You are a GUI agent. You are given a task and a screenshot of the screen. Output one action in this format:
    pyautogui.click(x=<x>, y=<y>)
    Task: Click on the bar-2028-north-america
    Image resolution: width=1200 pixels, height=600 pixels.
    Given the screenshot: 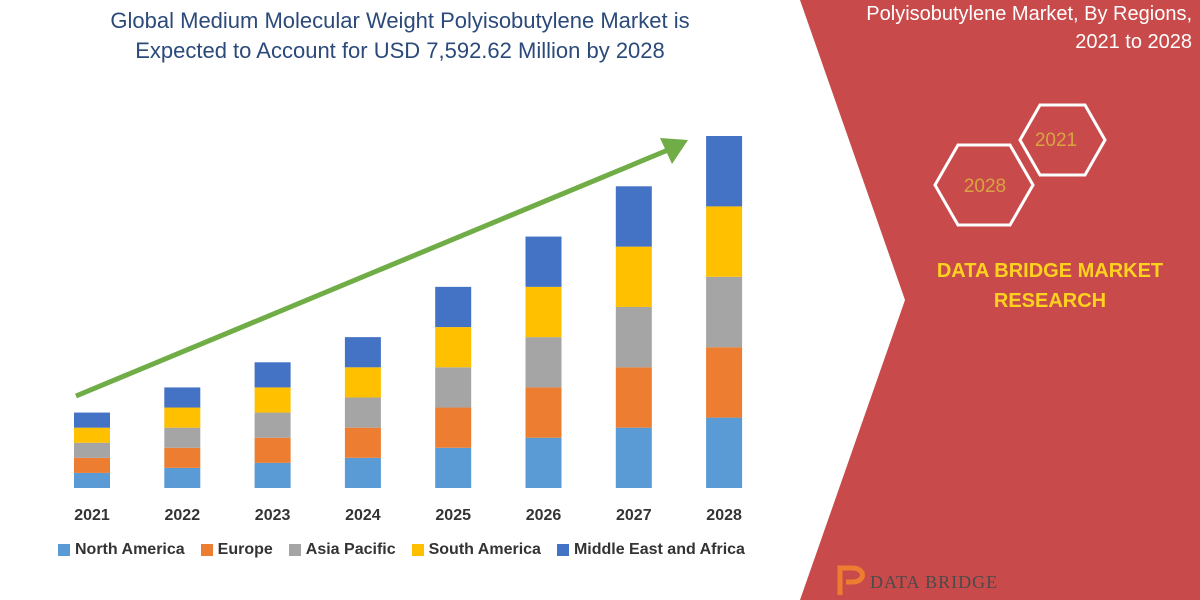 What is the action you would take?
    pyautogui.click(x=724, y=452)
    